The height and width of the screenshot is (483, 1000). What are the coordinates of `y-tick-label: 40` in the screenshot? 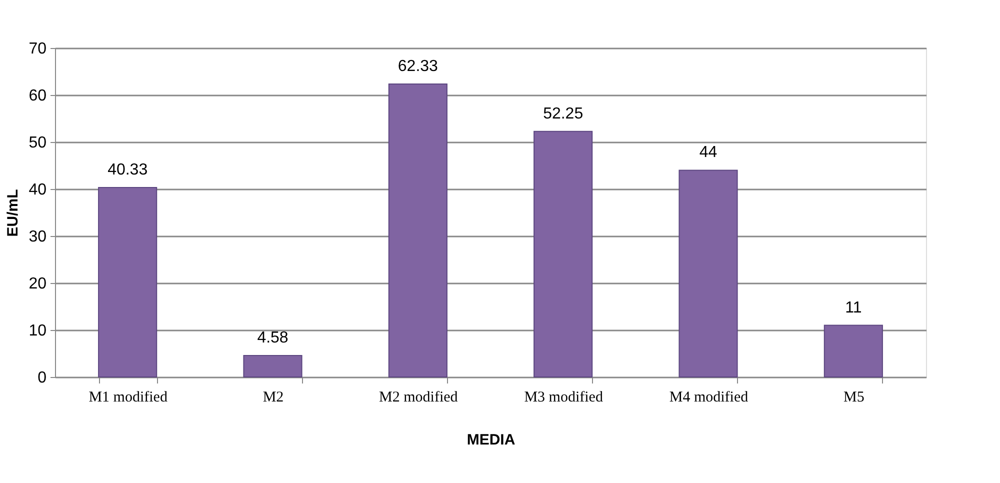 It's located at (37, 190).